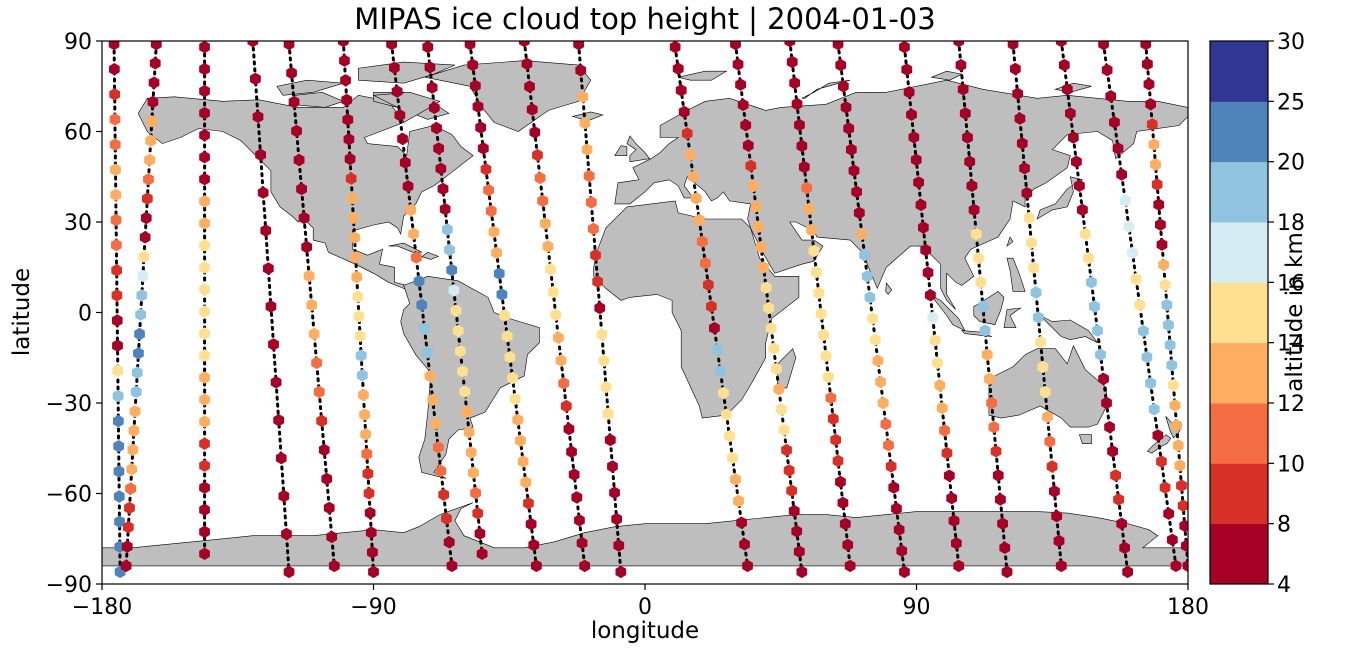  I want to click on land-new-guinea, so click(1068, 329).